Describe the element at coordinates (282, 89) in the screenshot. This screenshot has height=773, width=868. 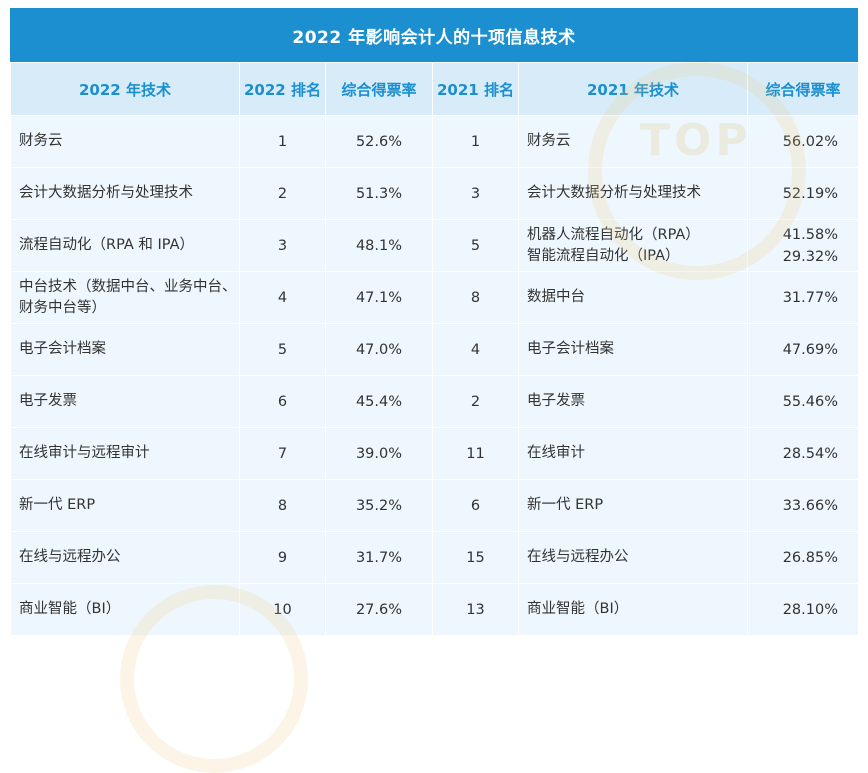
I see `col-header-rank-2022: 2022 排名` at that location.